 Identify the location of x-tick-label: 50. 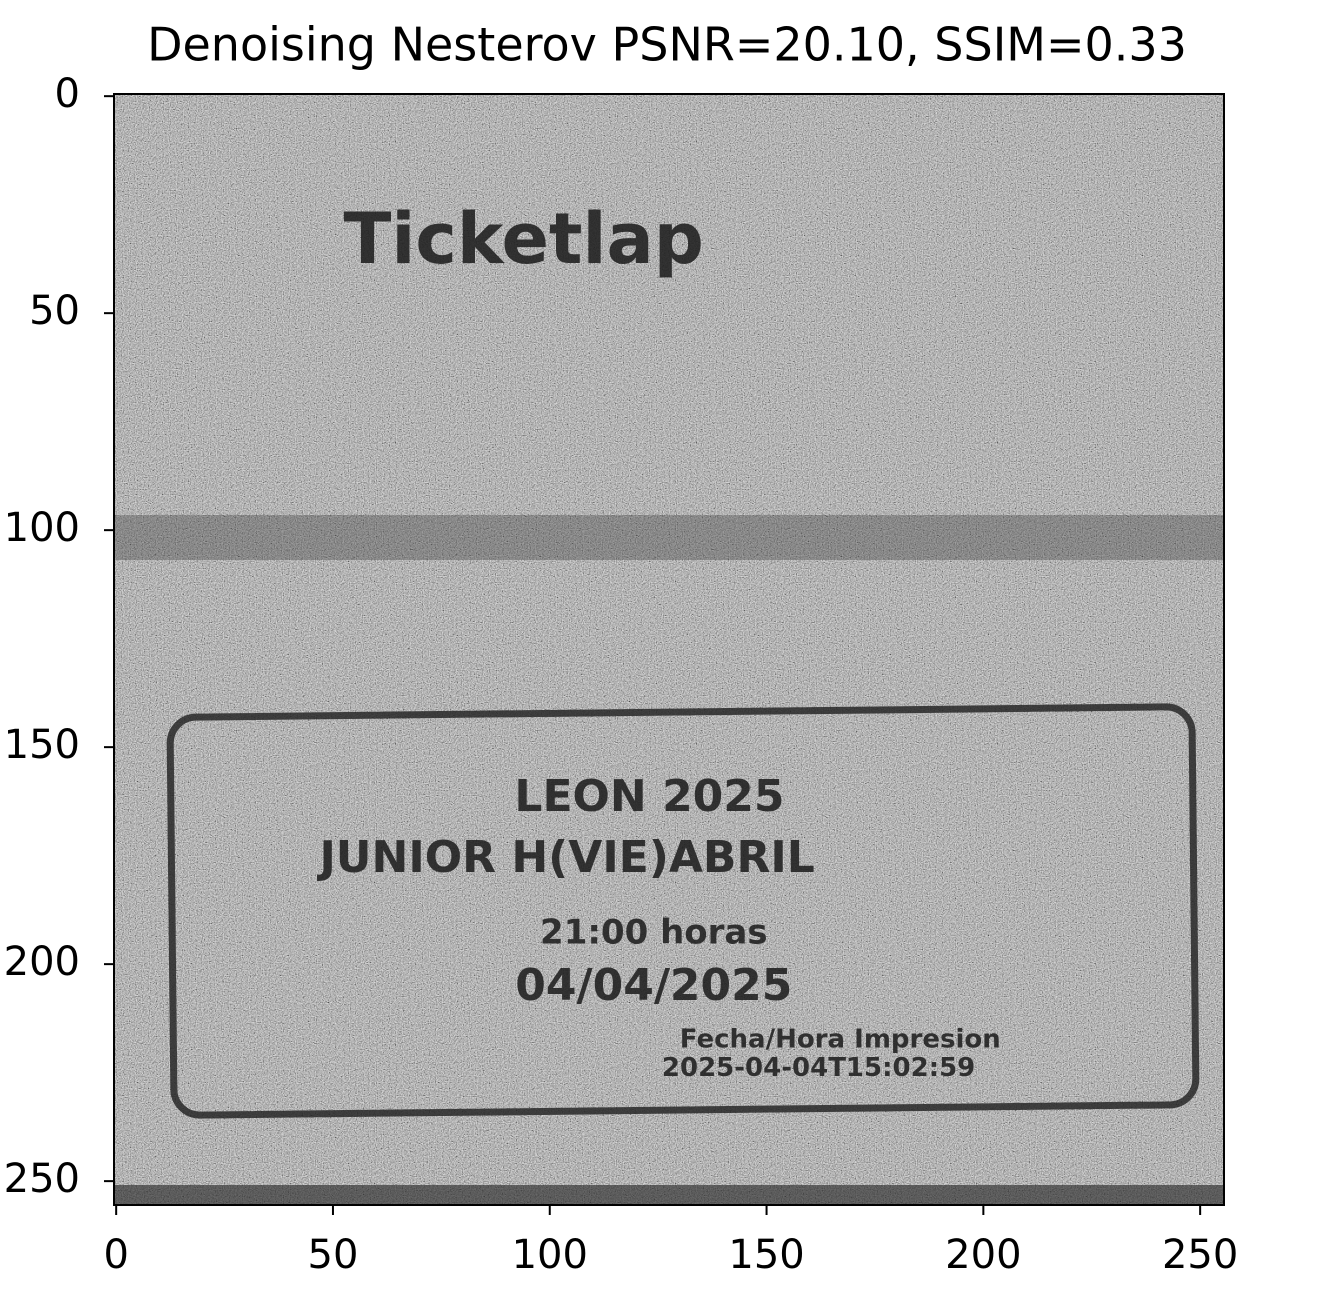
(333, 1255).